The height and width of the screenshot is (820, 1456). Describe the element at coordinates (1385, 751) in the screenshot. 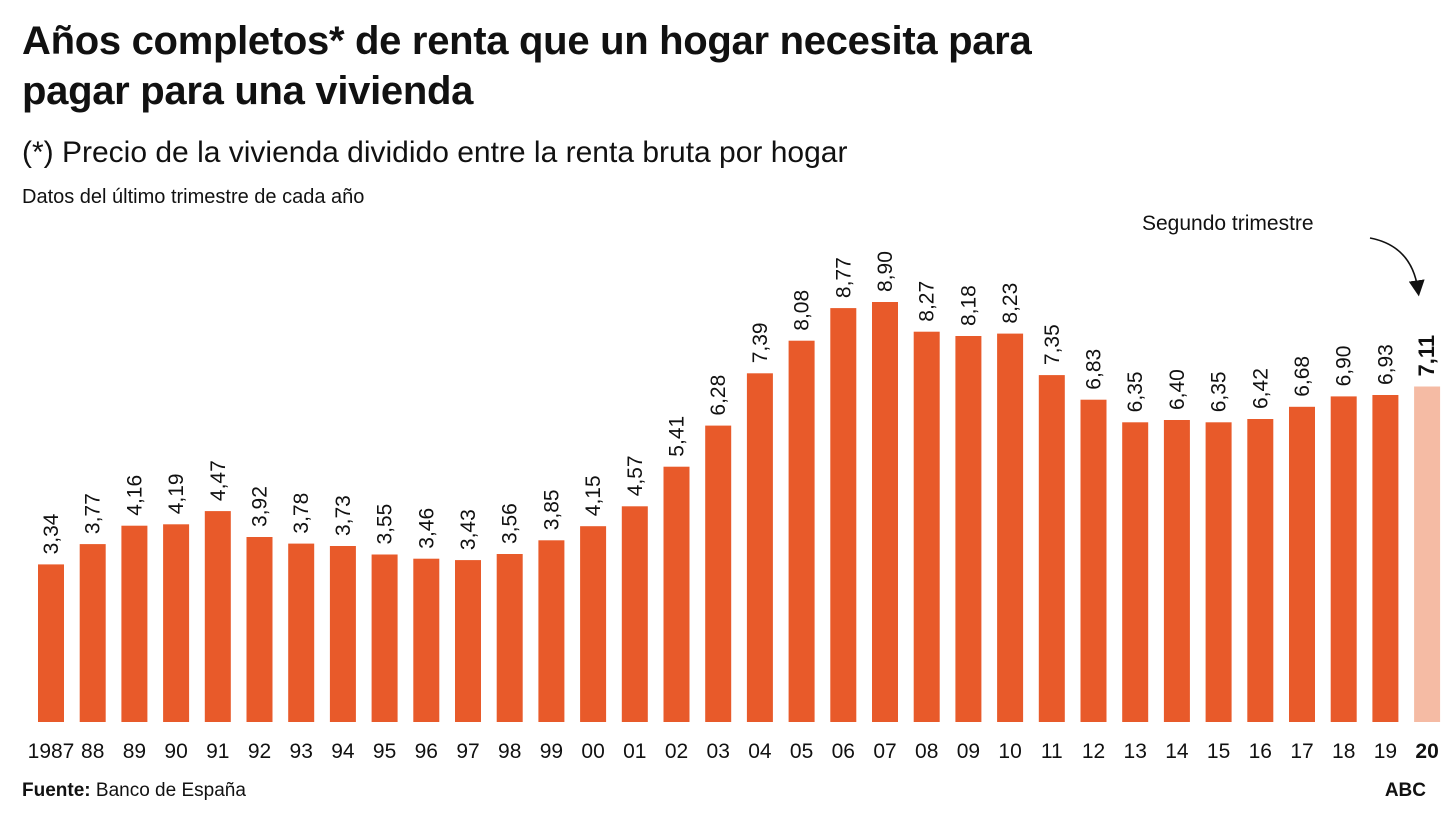

I see `x-tick-19: 19` at that location.